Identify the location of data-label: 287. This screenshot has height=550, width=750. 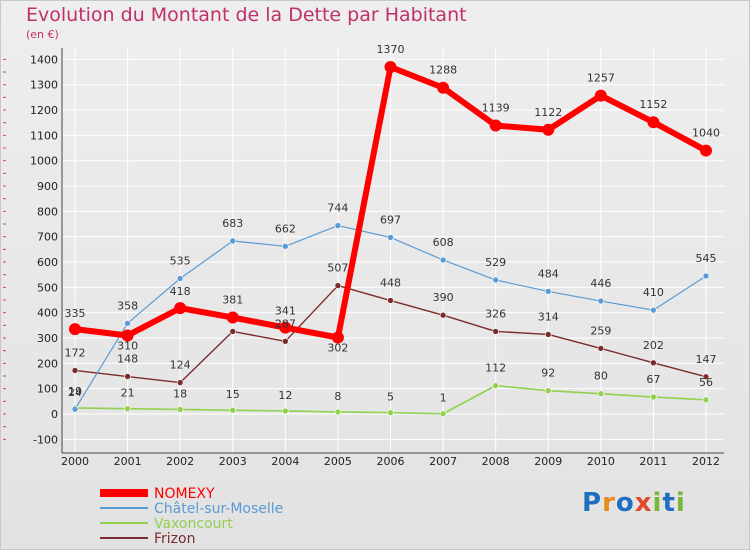
(285, 323).